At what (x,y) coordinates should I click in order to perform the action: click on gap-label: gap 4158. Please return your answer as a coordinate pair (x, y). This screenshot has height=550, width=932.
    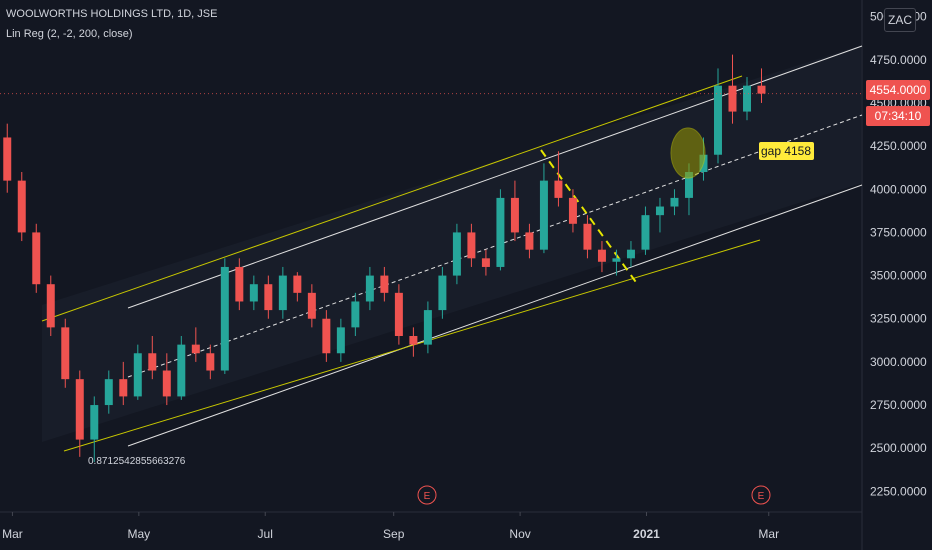
    Looking at the image, I should click on (786, 151).